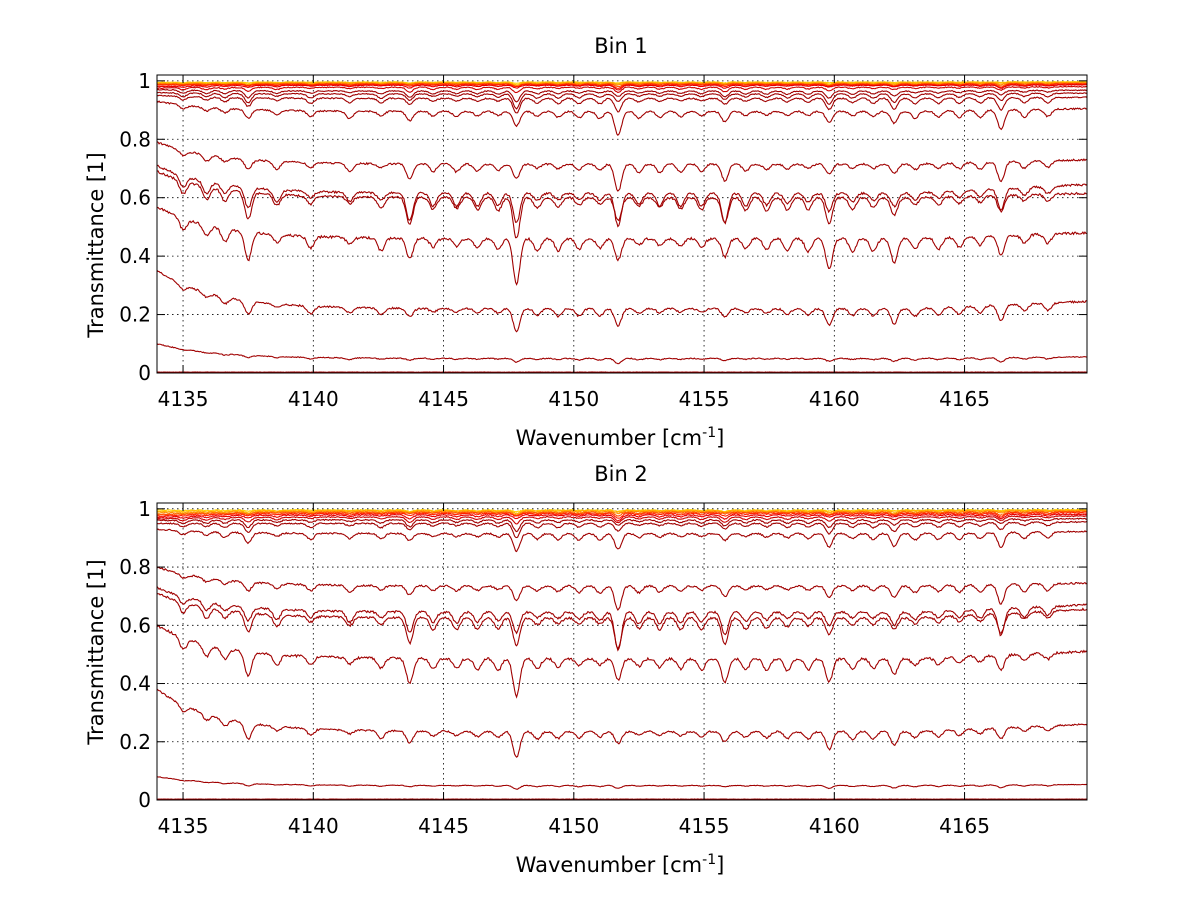 The width and height of the screenshot is (1200, 901). What do you see at coordinates (621, 474) in the screenshot?
I see `chart-title: Bin 2` at bounding box center [621, 474].